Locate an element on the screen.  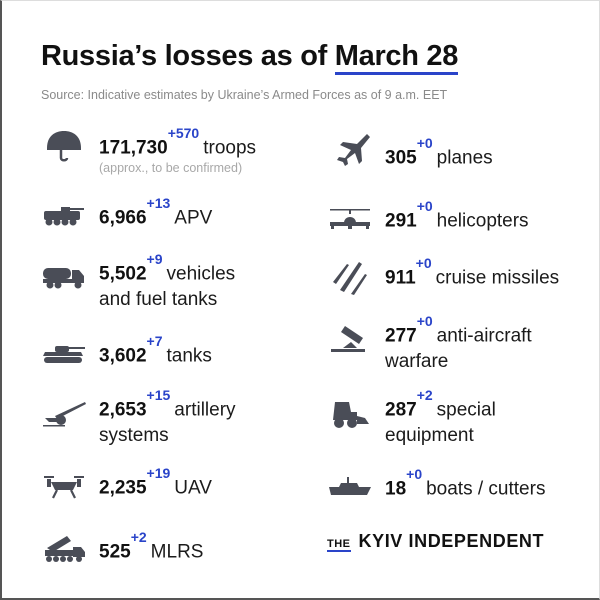
tank-icon is located at coordinates (64, 354).